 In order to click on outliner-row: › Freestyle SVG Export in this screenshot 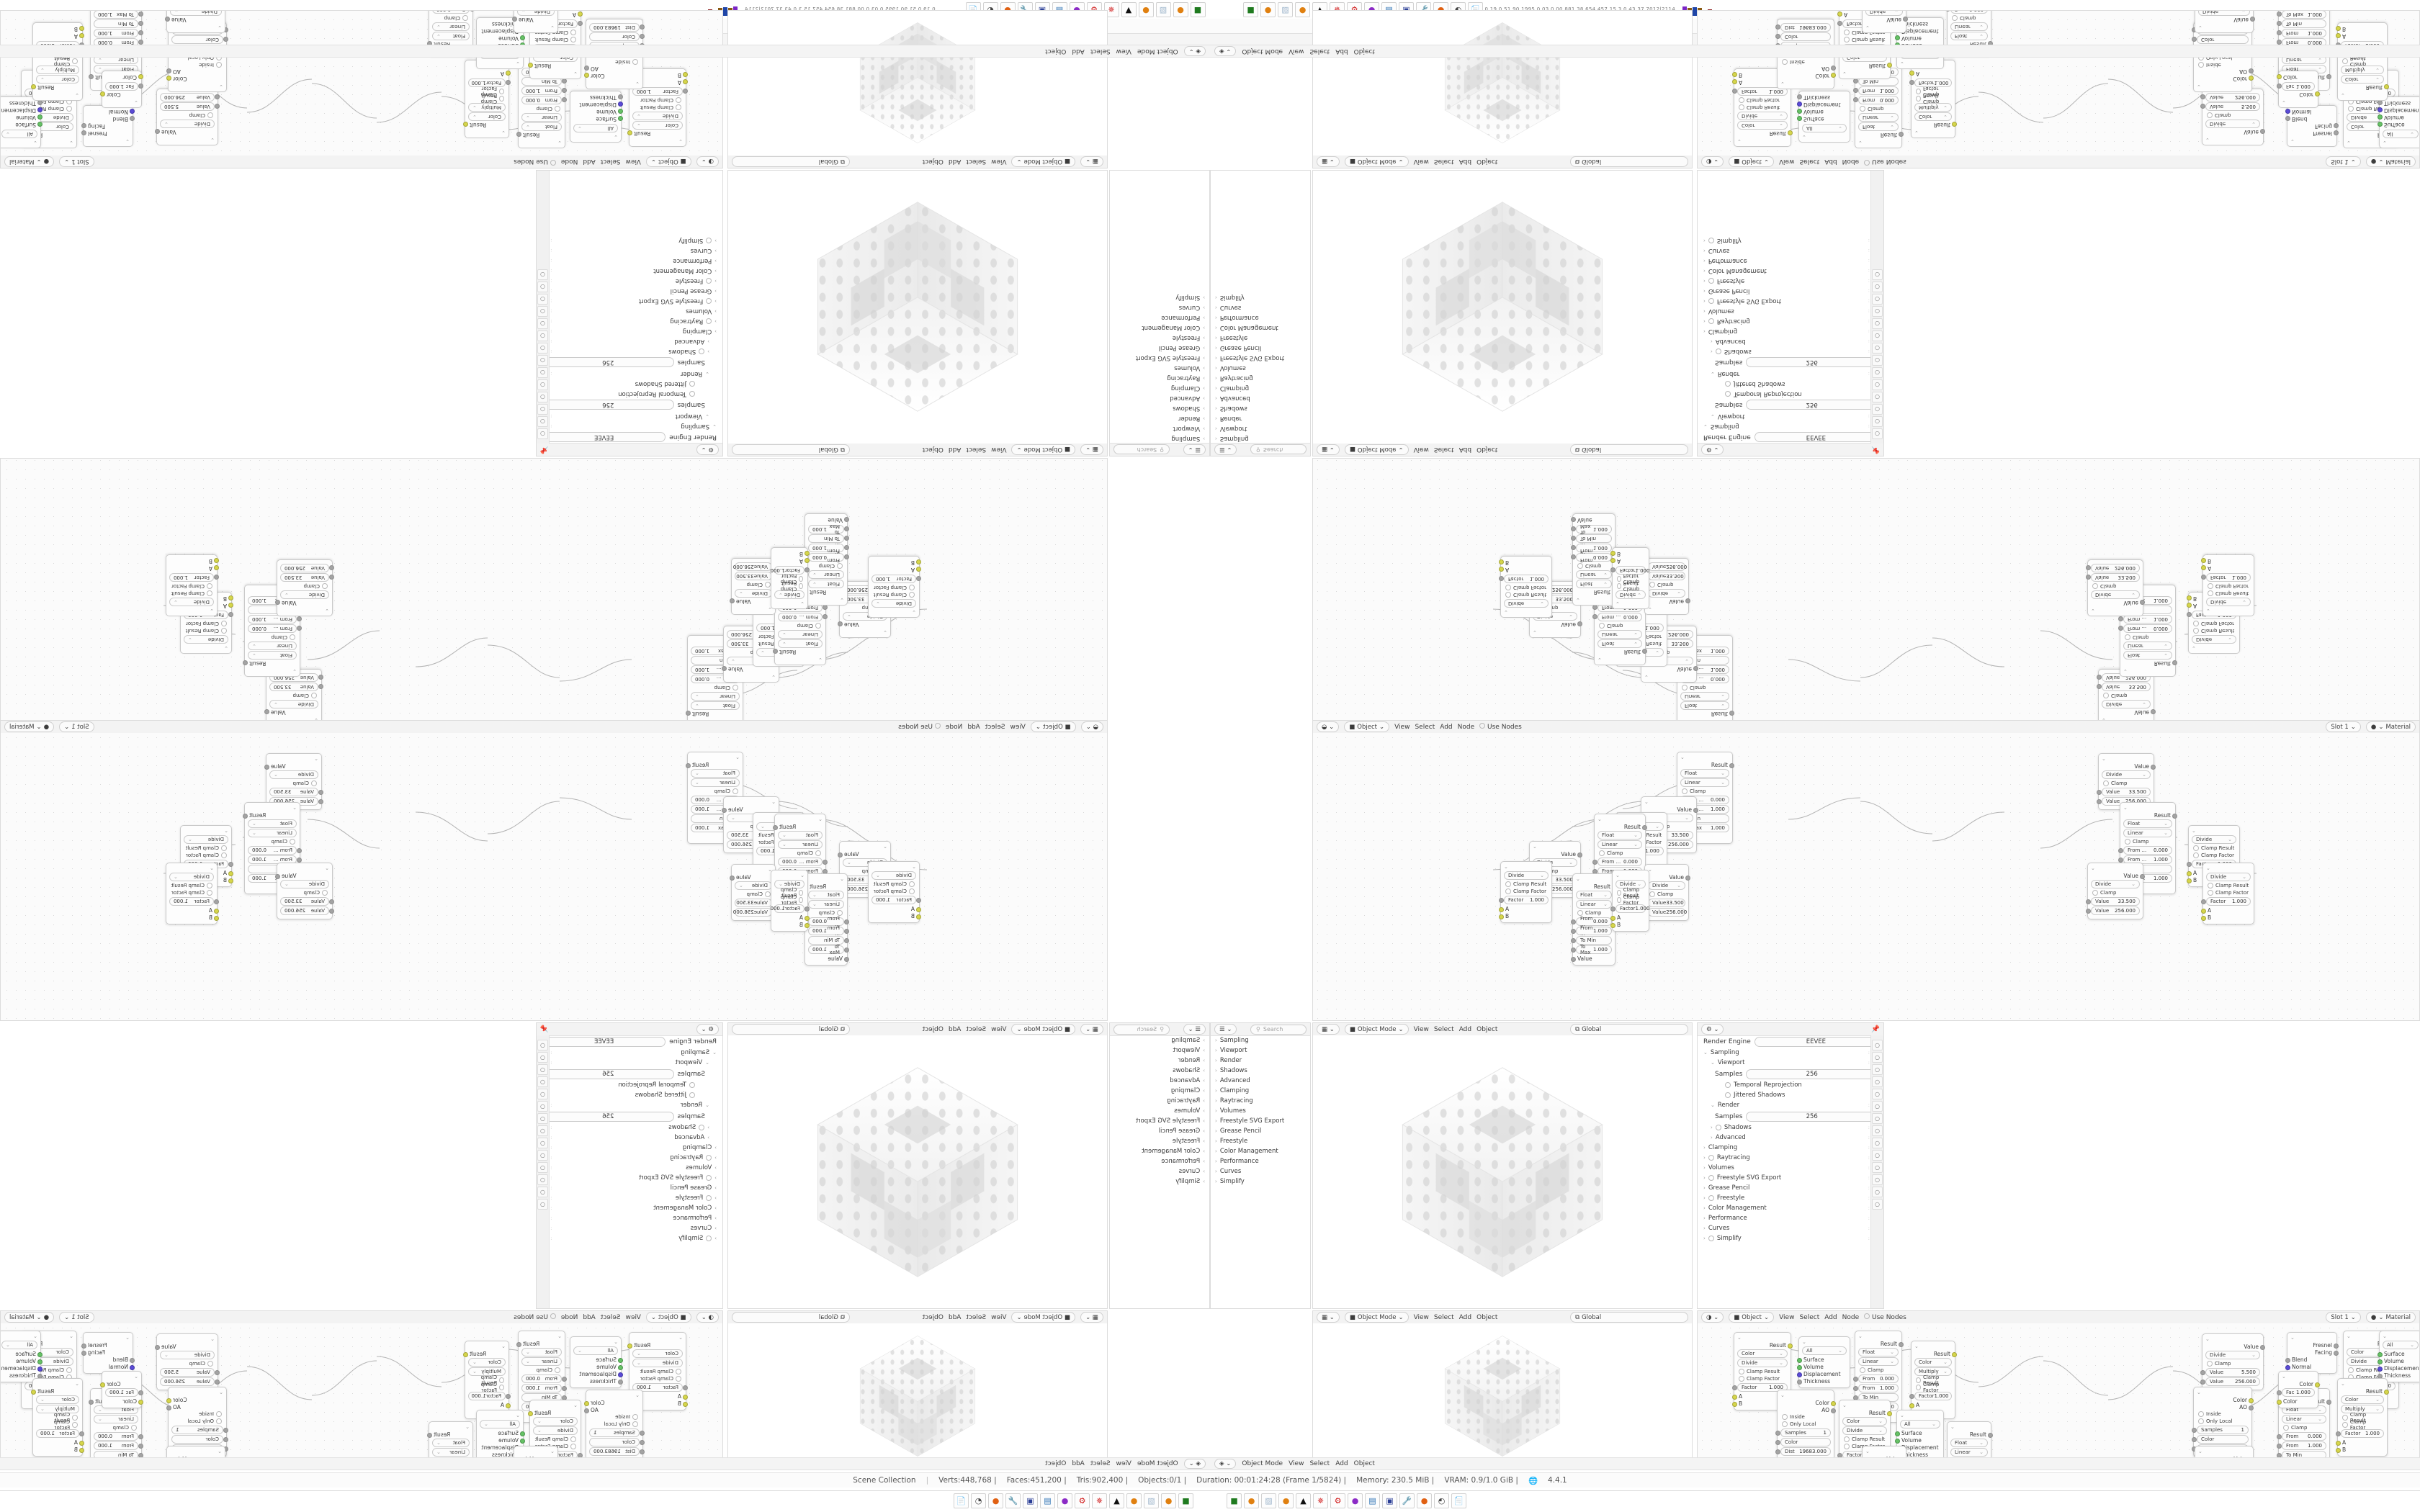, I will do `click(1159, 358)`.